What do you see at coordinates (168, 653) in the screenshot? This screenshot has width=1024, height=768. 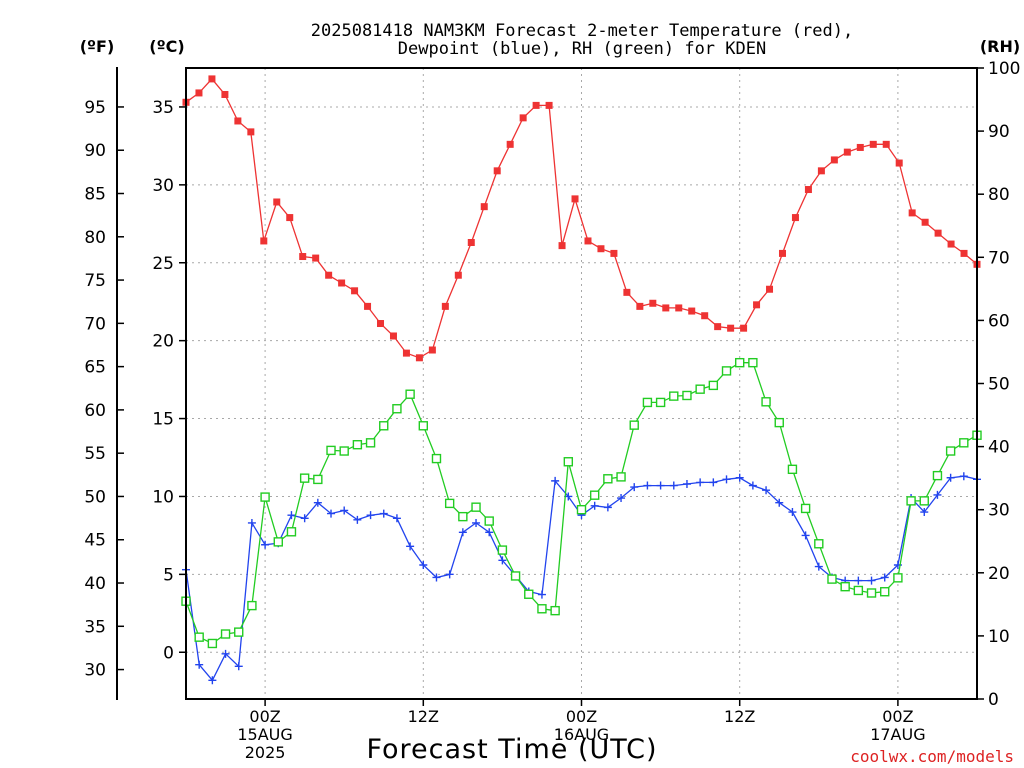 I see `celsius-tick-label: 0` at bounding box center [168, 653].